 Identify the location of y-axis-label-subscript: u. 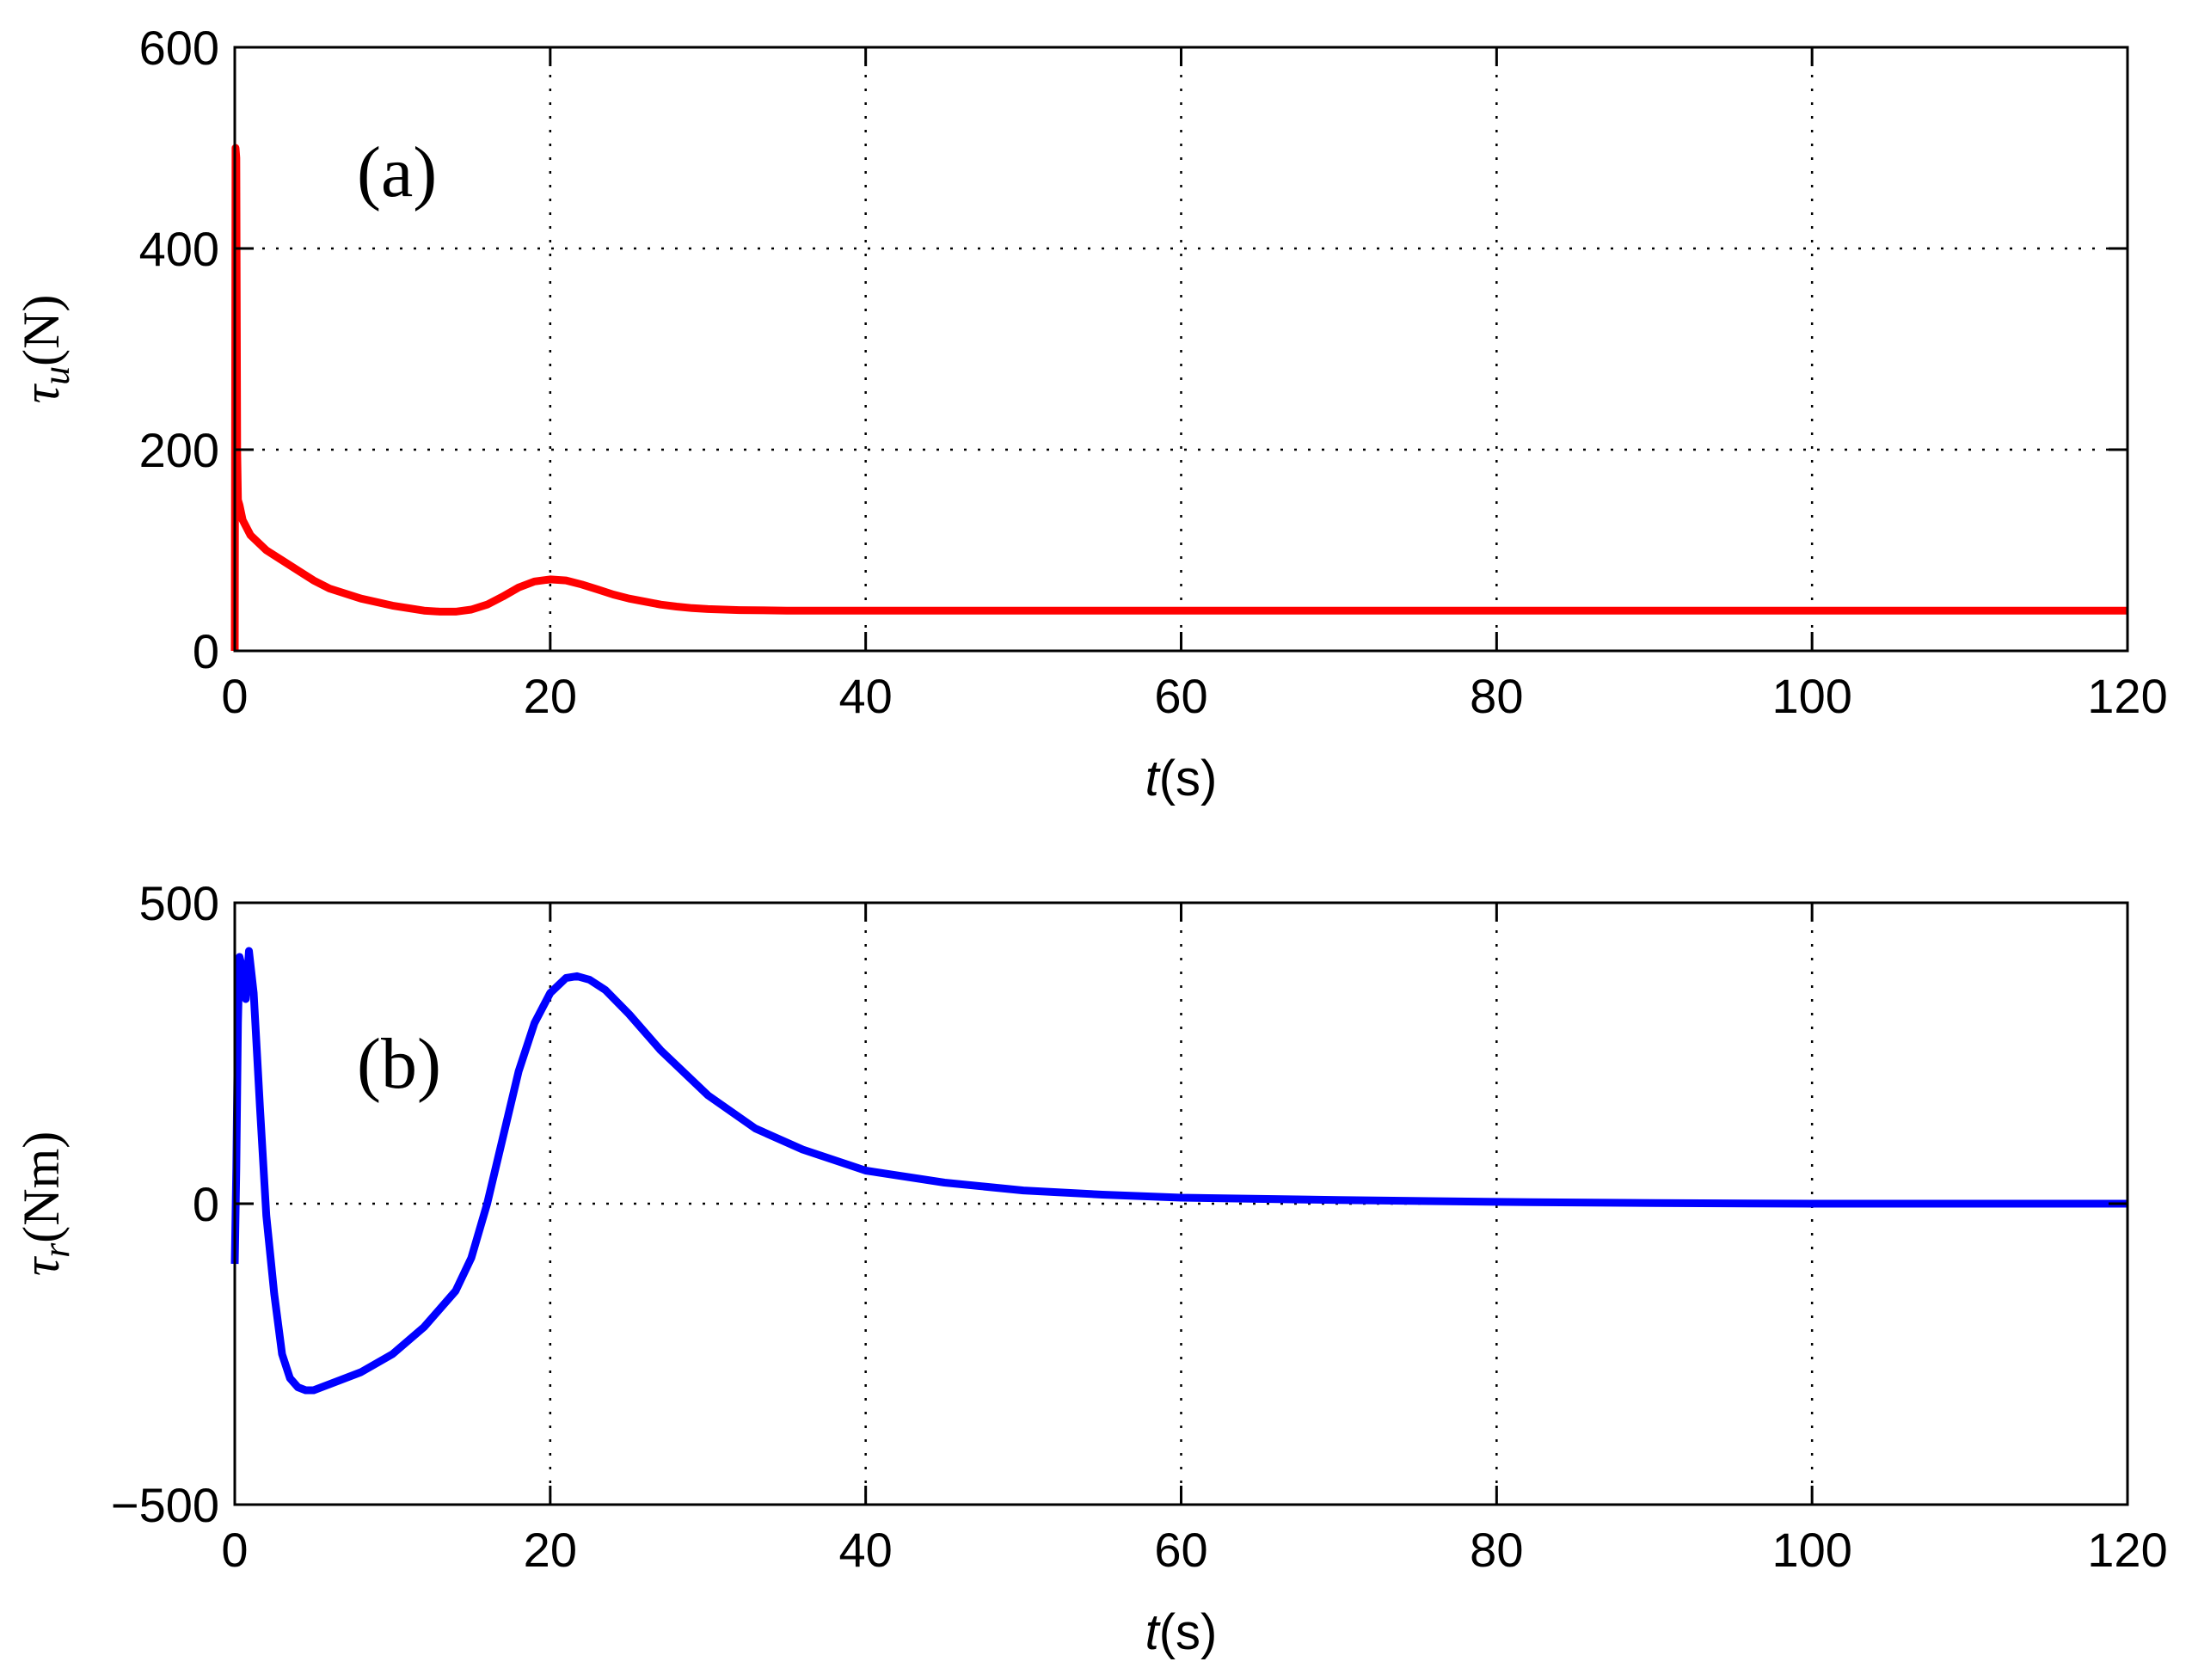
(56, 376).